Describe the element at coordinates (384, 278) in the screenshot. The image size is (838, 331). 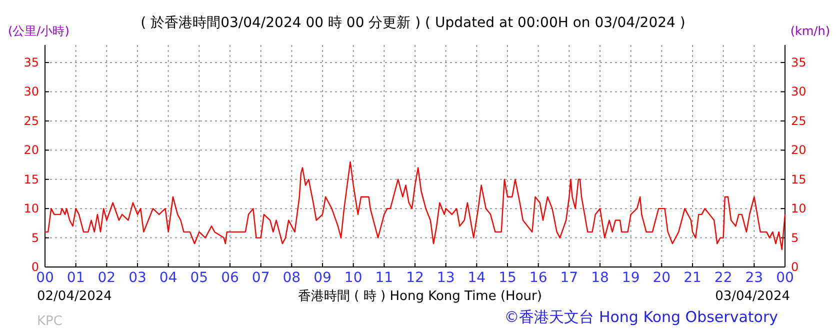
I see `x-tick-label: 11` at that location.